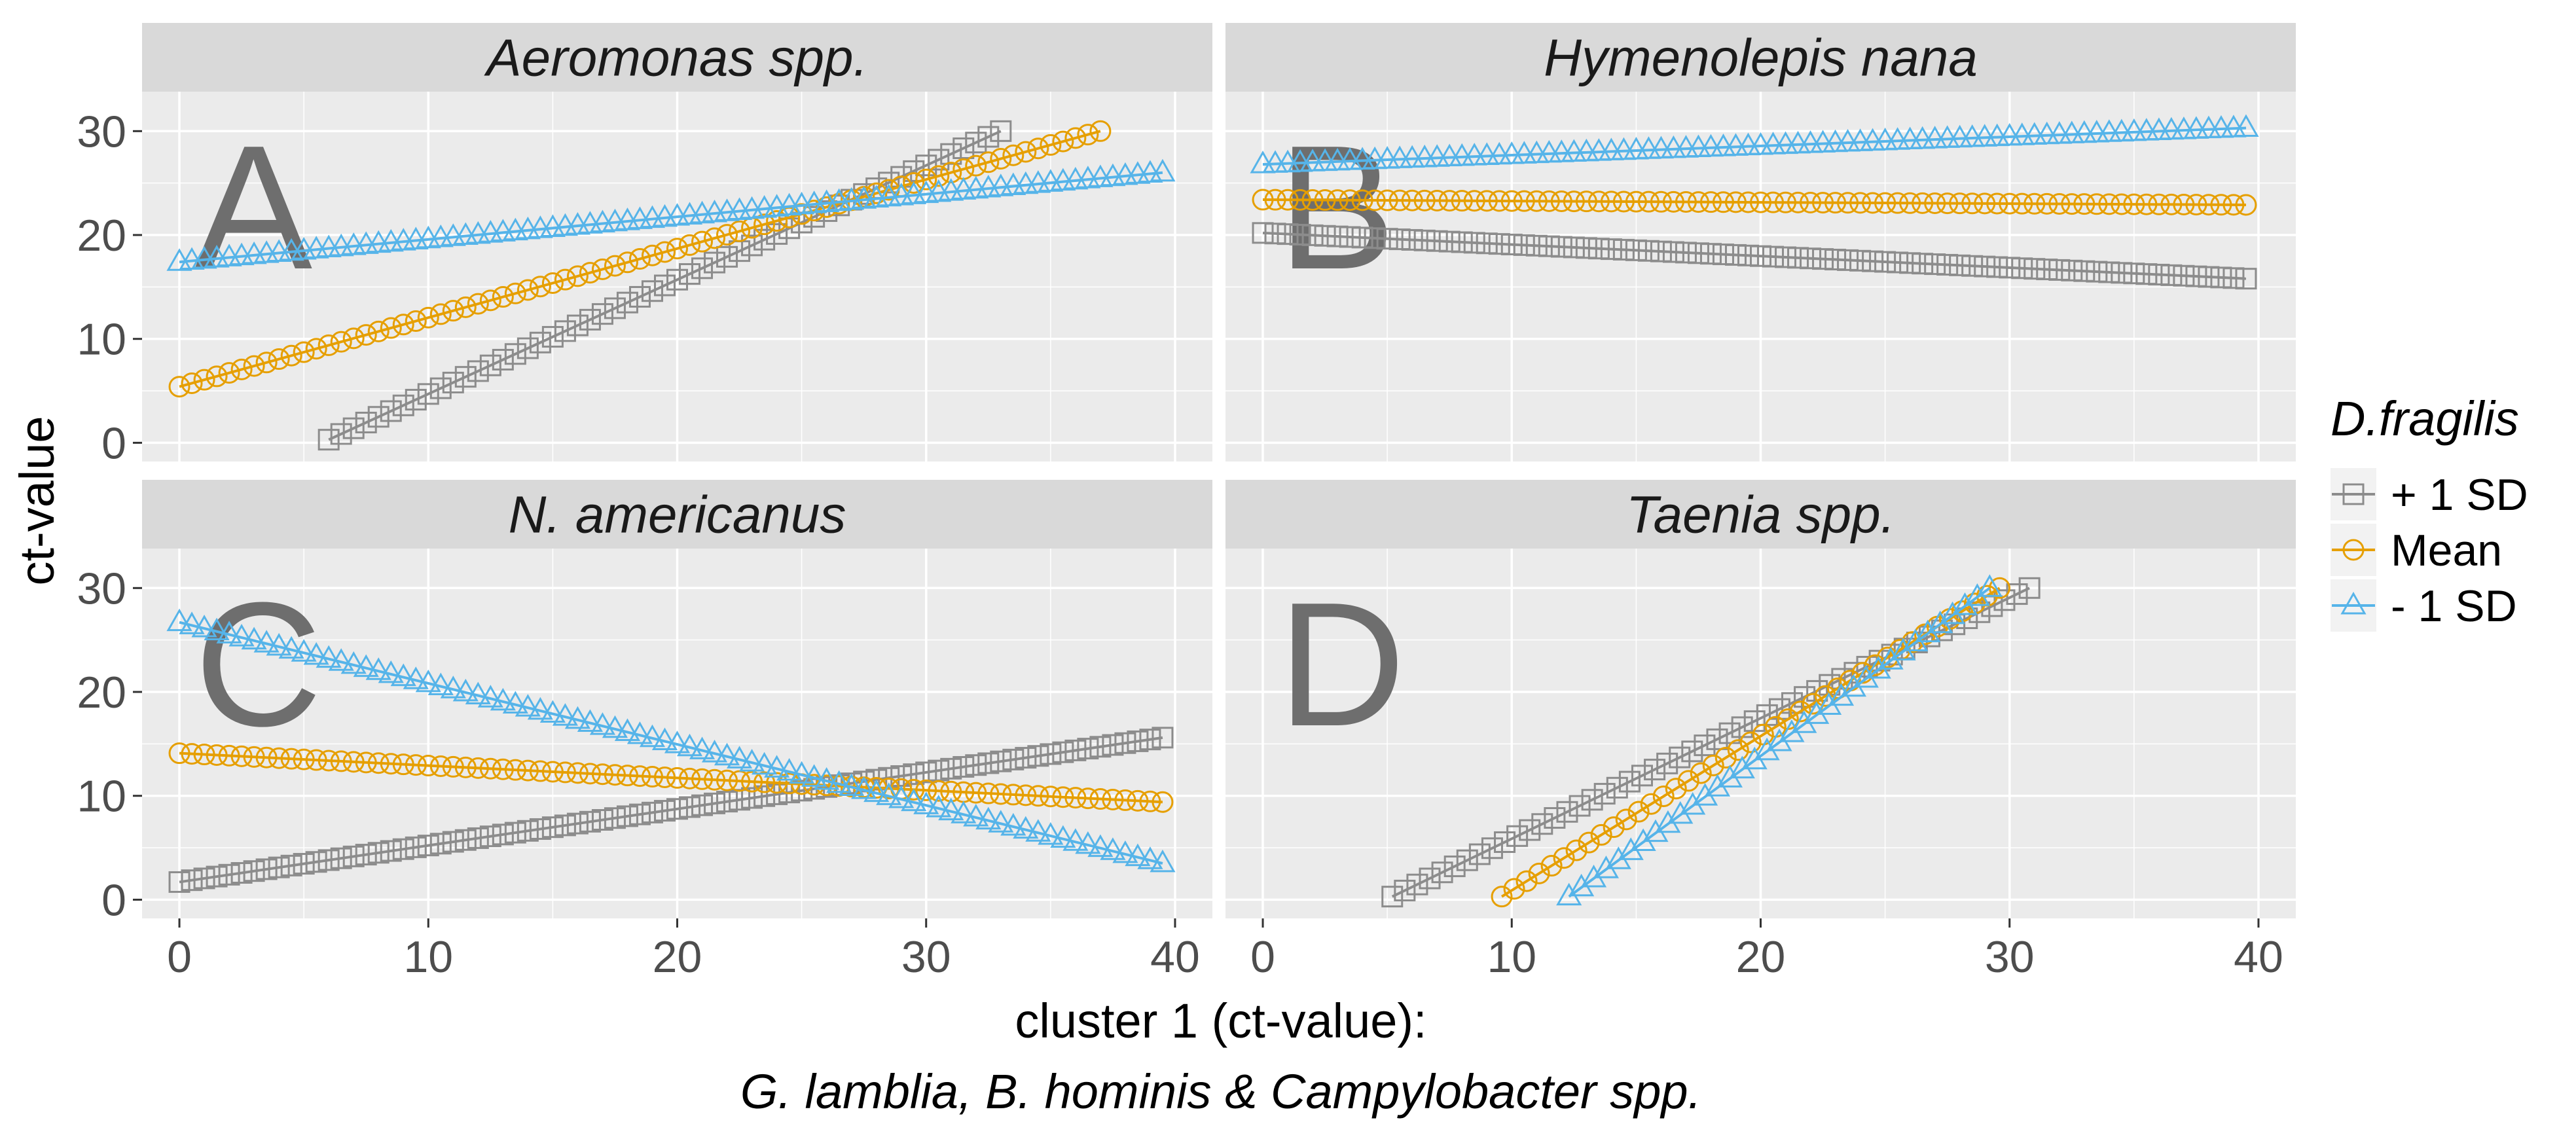 This screenshot has height=1139, width=2576. Describe the element at coordinates (2454, 606) in the screenshot. I see `legend-label: - 1 SD` at that location.